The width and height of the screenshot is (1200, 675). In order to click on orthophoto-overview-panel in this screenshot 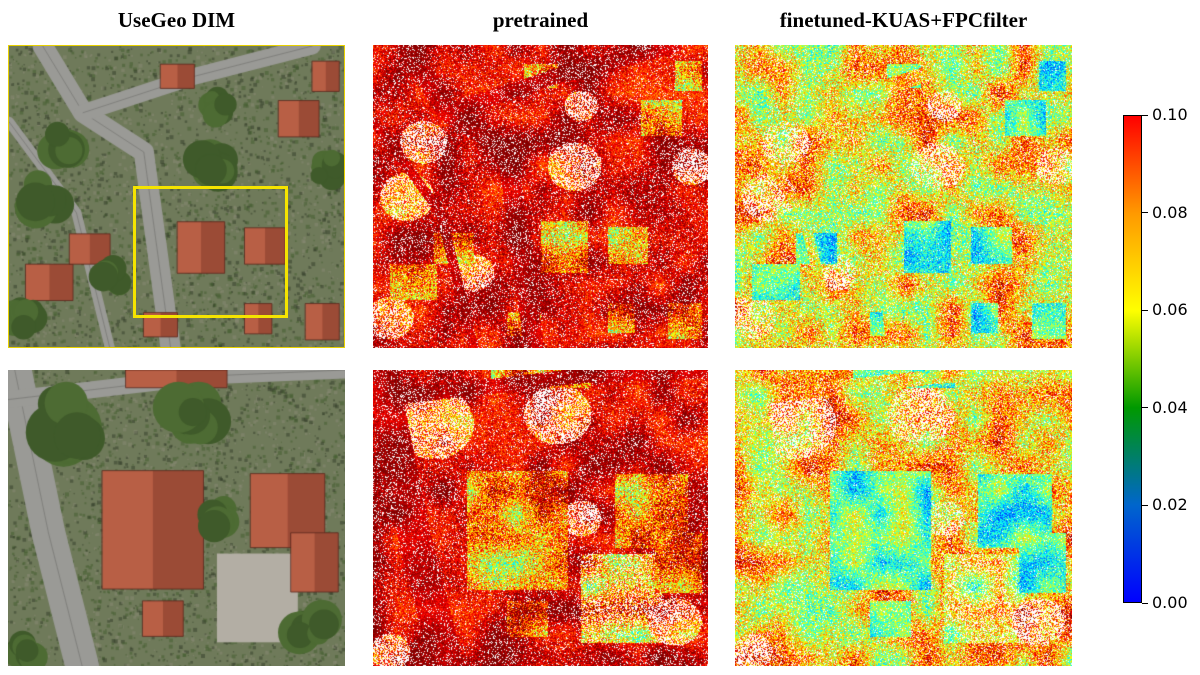, I will do `click(176, 196)`.